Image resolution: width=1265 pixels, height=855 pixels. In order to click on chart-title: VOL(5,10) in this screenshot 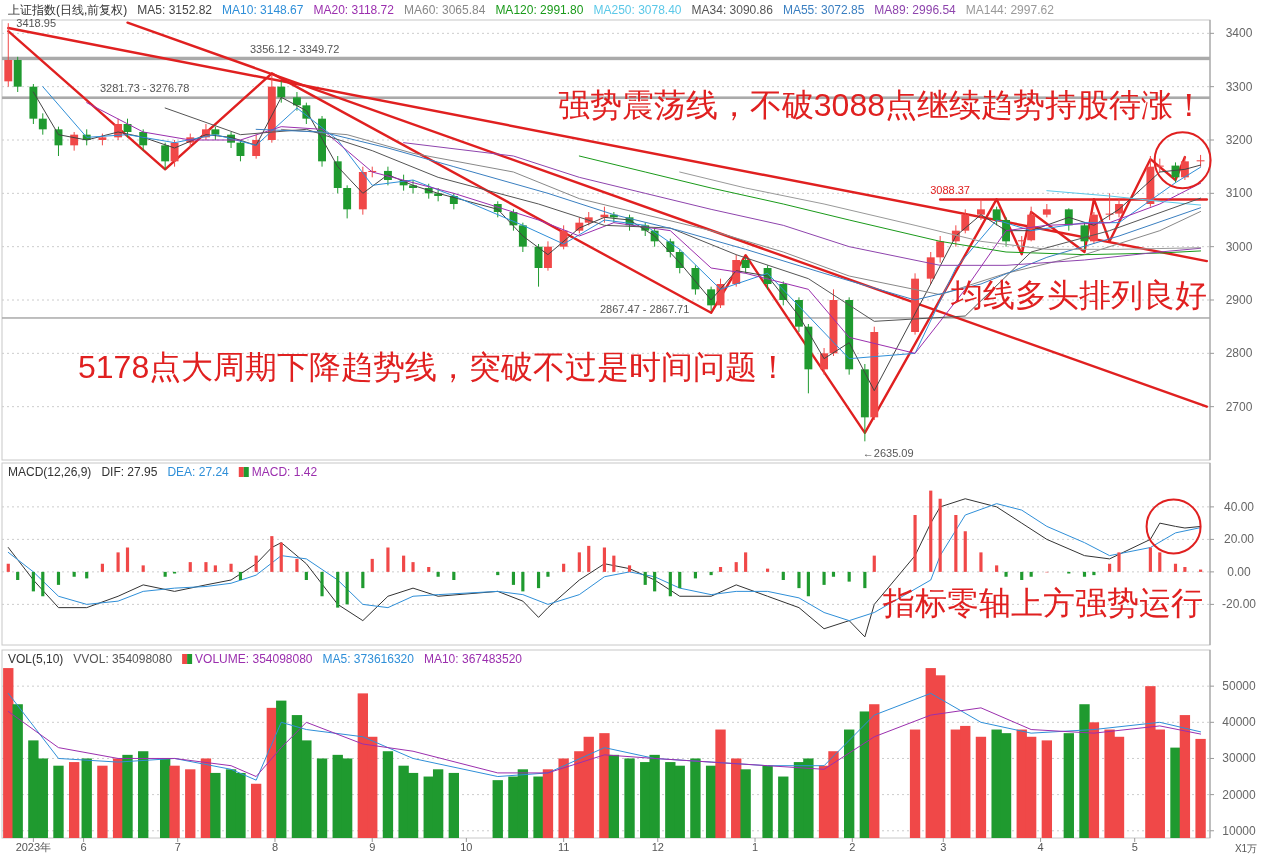, I will do `click(36, 659)`.